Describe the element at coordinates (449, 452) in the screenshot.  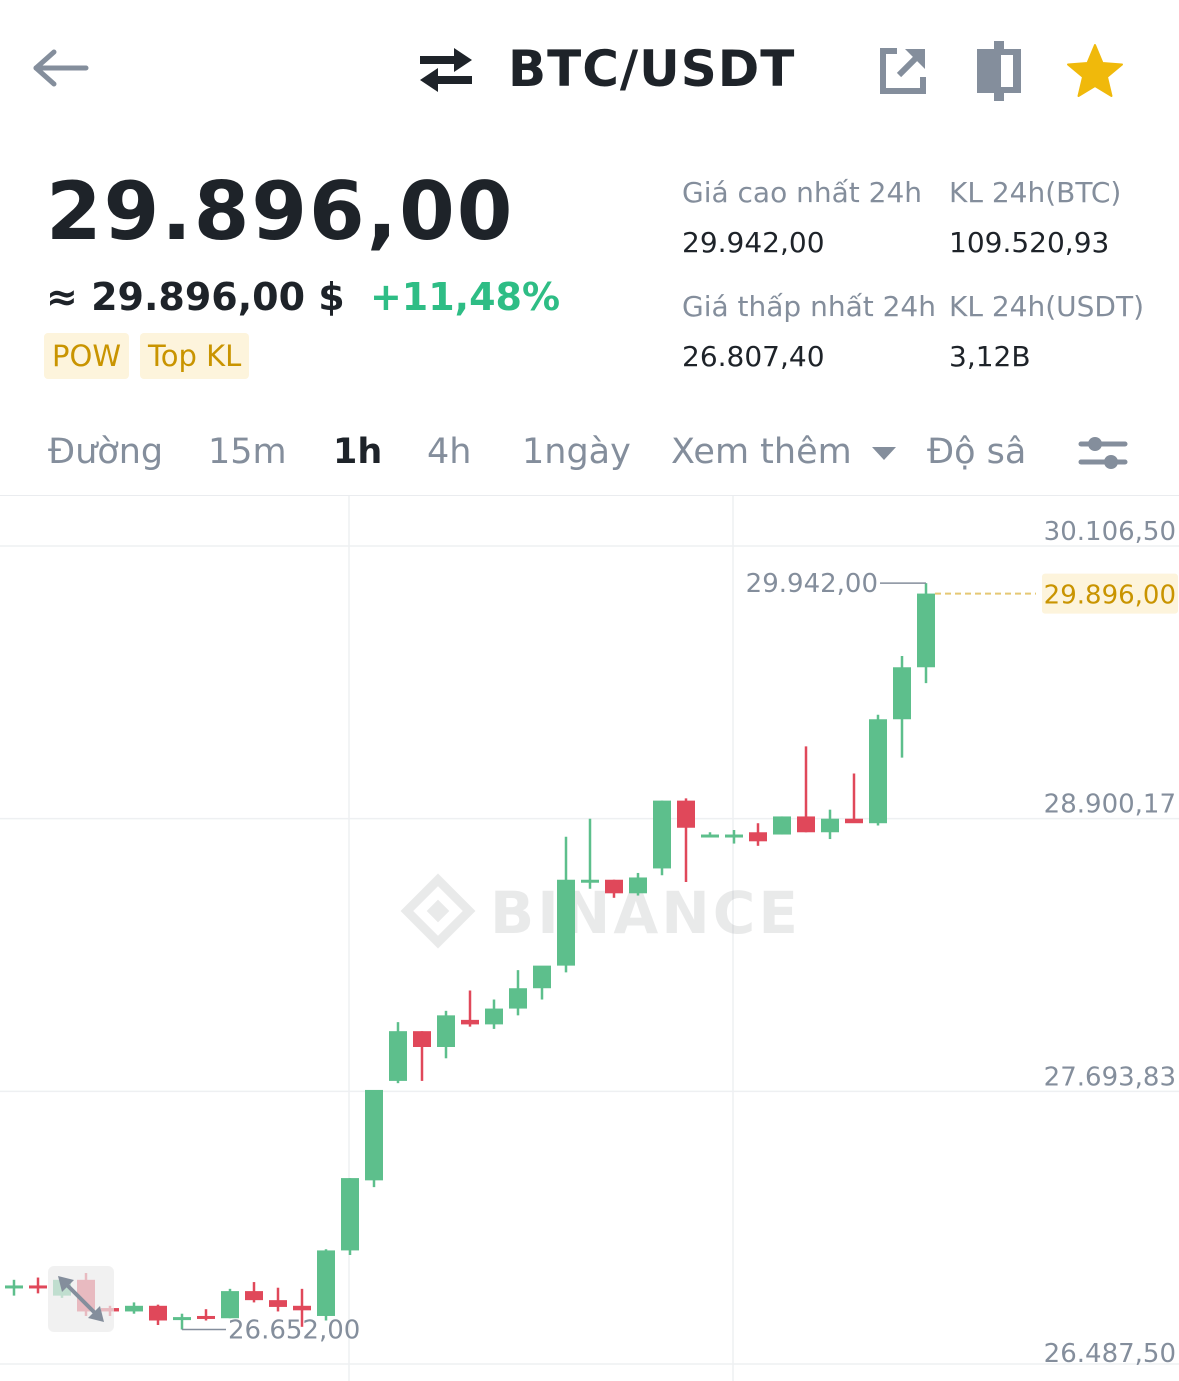
I see `tab-4h: 4h` at that location.